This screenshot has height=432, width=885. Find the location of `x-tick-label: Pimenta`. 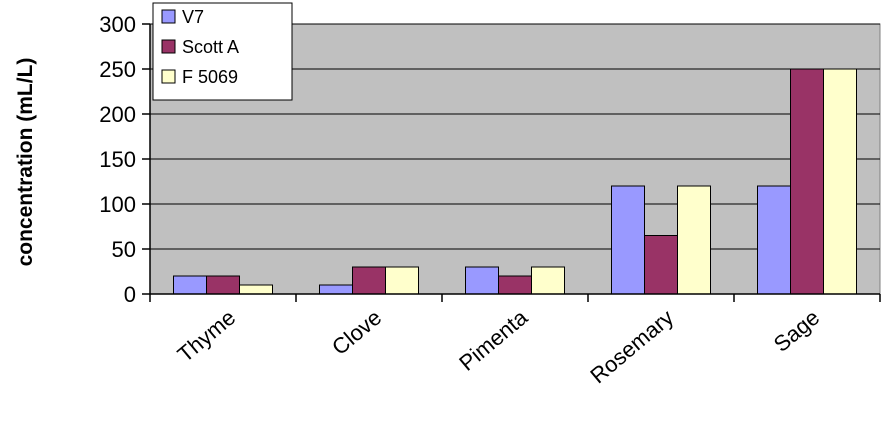

x-tick-label: Pimenta is located at coordinates (493, 340).